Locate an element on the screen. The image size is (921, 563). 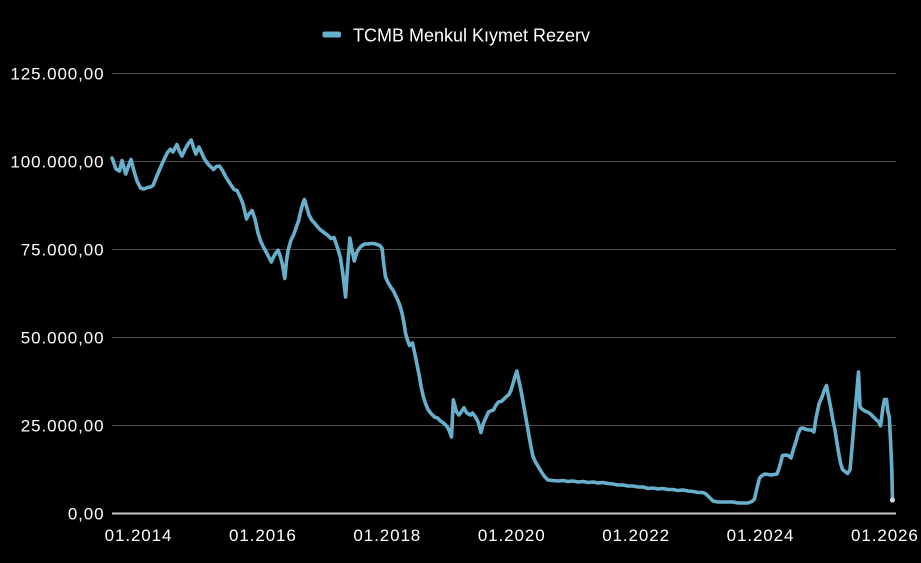
svg-text: 0,00 is located at coordinates (86, 514).